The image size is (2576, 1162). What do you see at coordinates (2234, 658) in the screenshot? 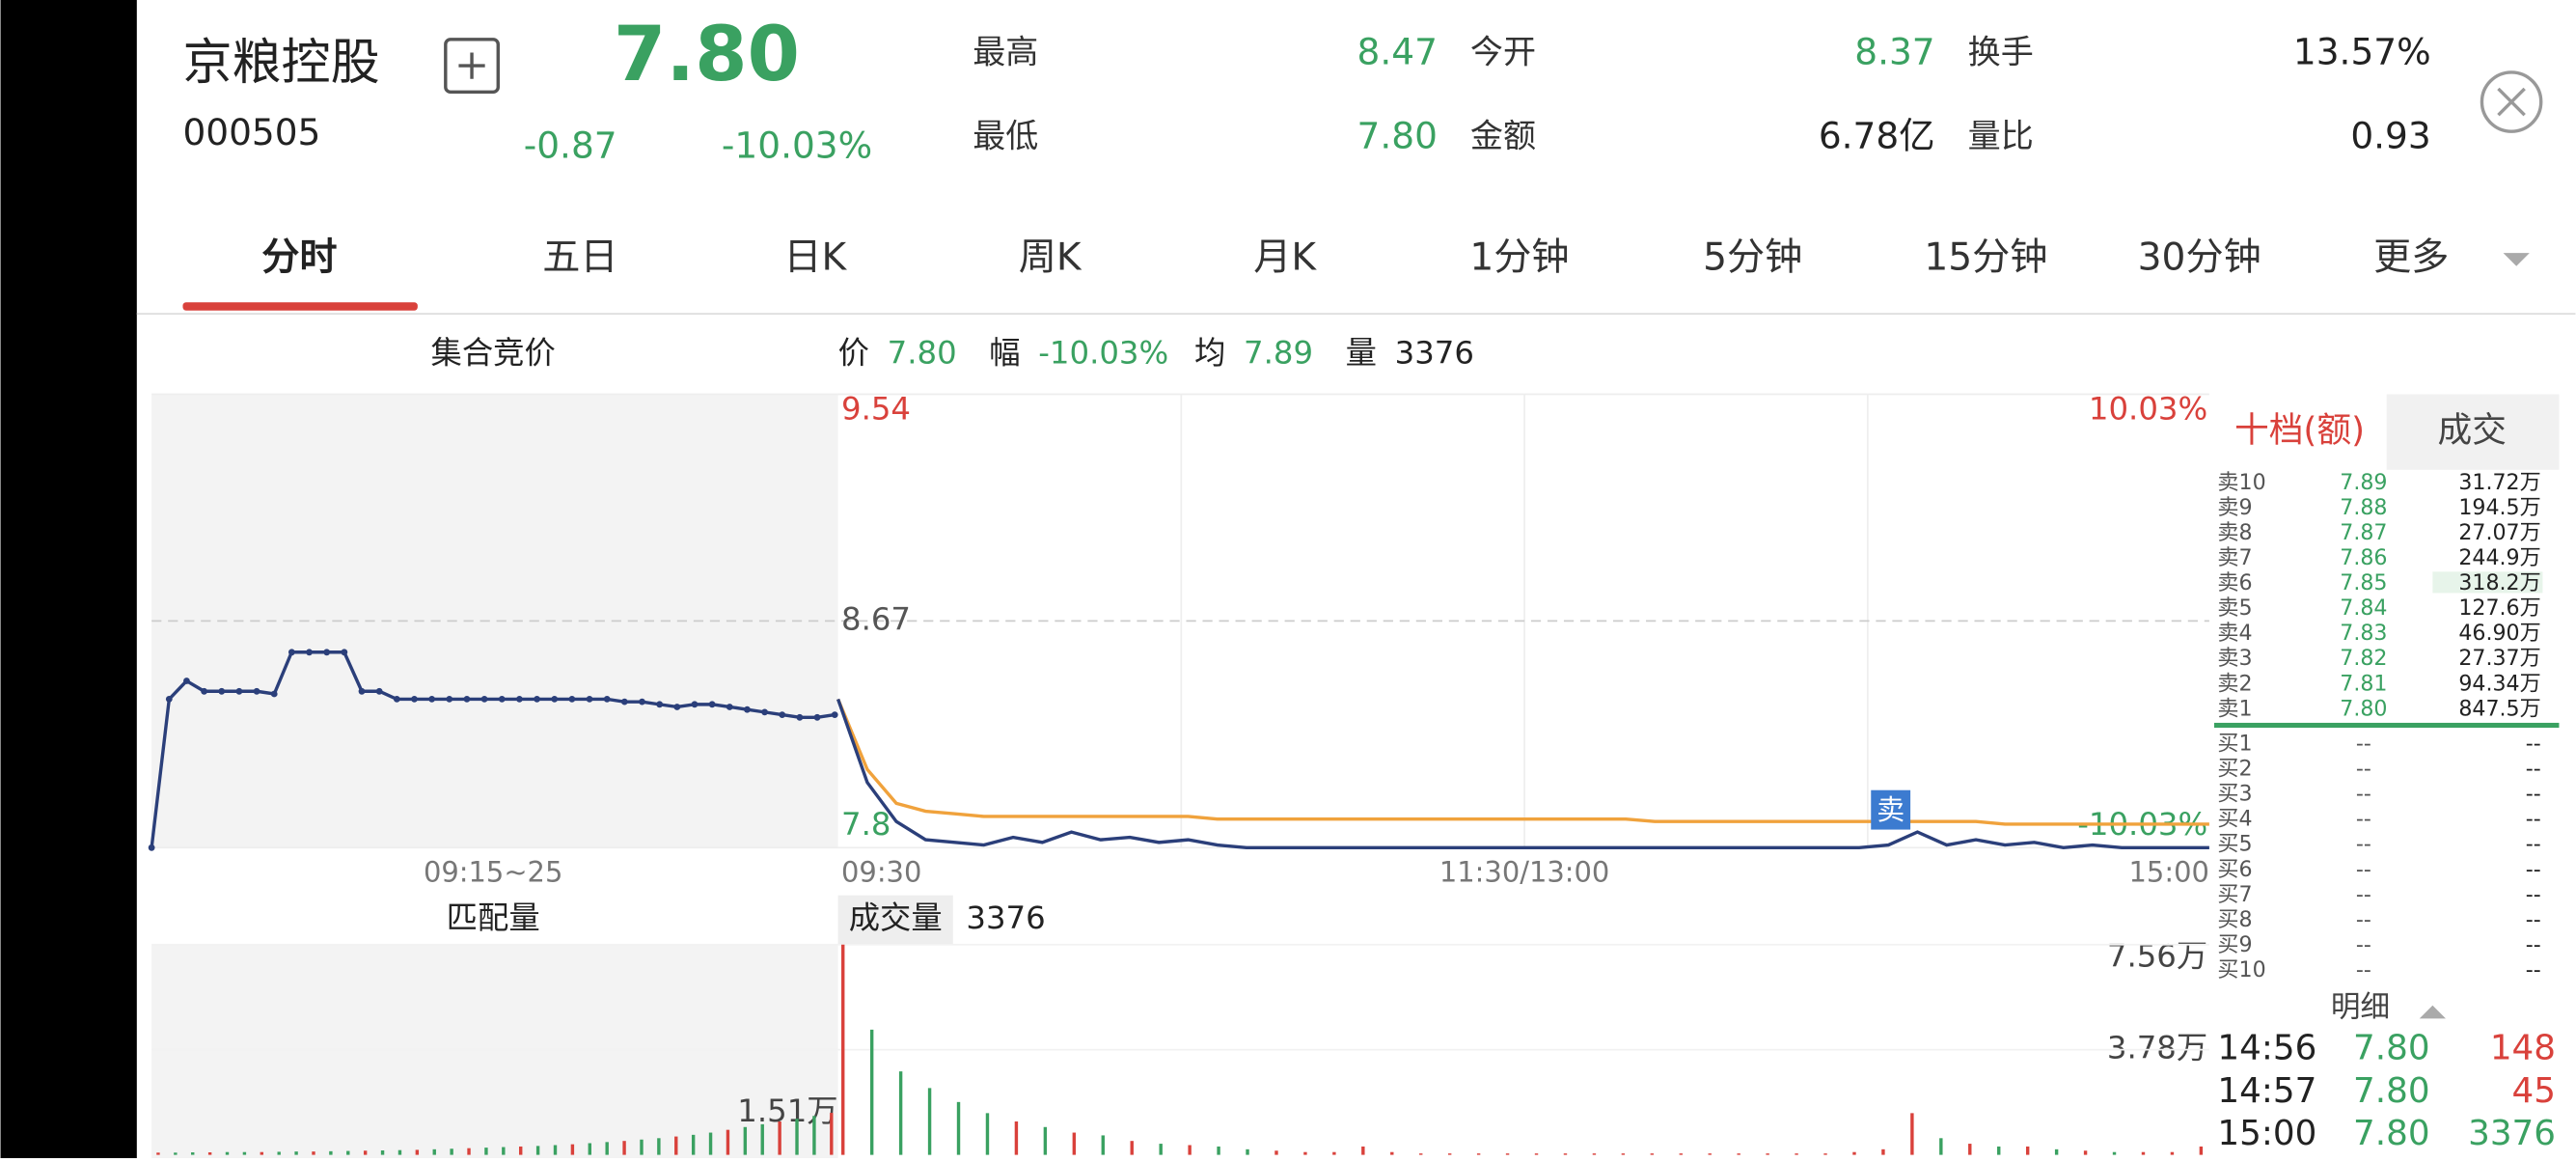
I see `book-label: 卖3` at bounding box center [2234, 658].